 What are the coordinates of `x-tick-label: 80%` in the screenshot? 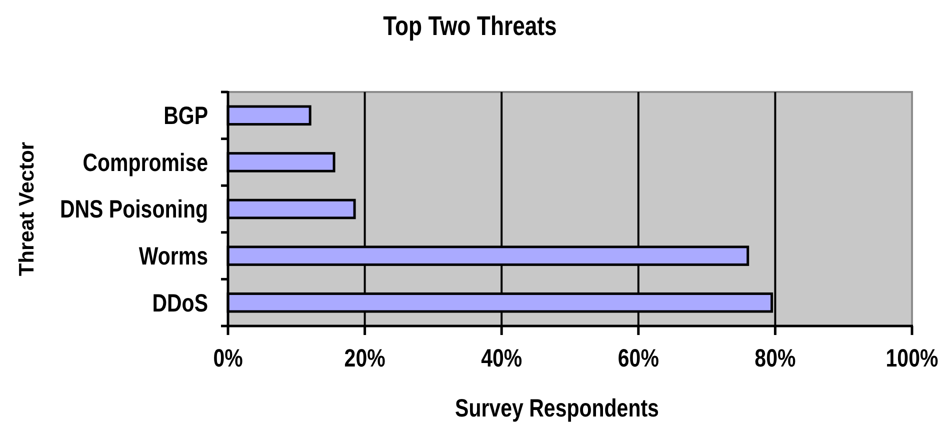 It's located at (775, 358).